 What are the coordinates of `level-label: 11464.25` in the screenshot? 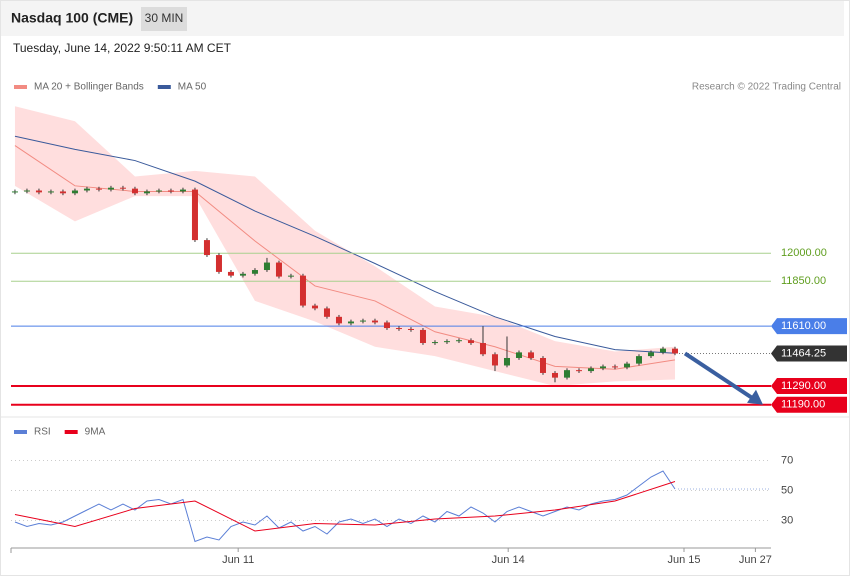 It's located at (803, 353).